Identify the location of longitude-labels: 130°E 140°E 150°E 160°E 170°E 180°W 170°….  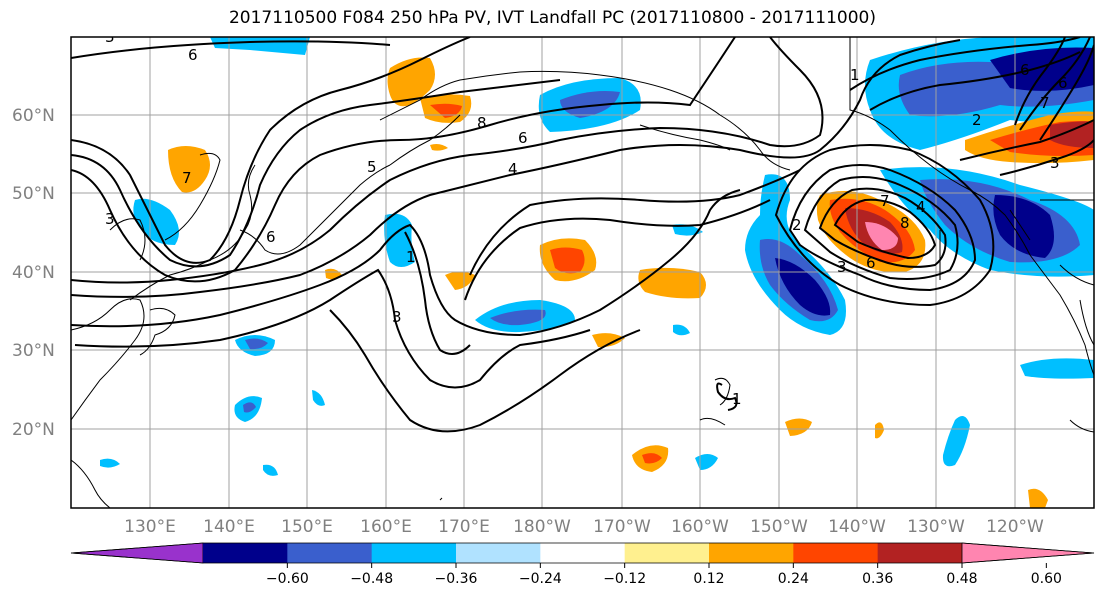
(584, 527).